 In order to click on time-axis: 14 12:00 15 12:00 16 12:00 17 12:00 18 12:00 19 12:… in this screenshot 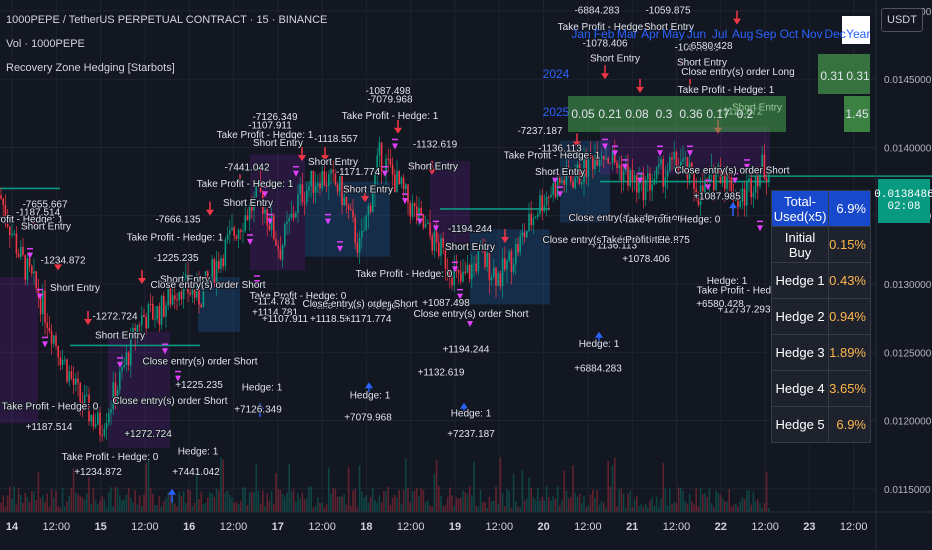, I will do `click(466, 522)`.